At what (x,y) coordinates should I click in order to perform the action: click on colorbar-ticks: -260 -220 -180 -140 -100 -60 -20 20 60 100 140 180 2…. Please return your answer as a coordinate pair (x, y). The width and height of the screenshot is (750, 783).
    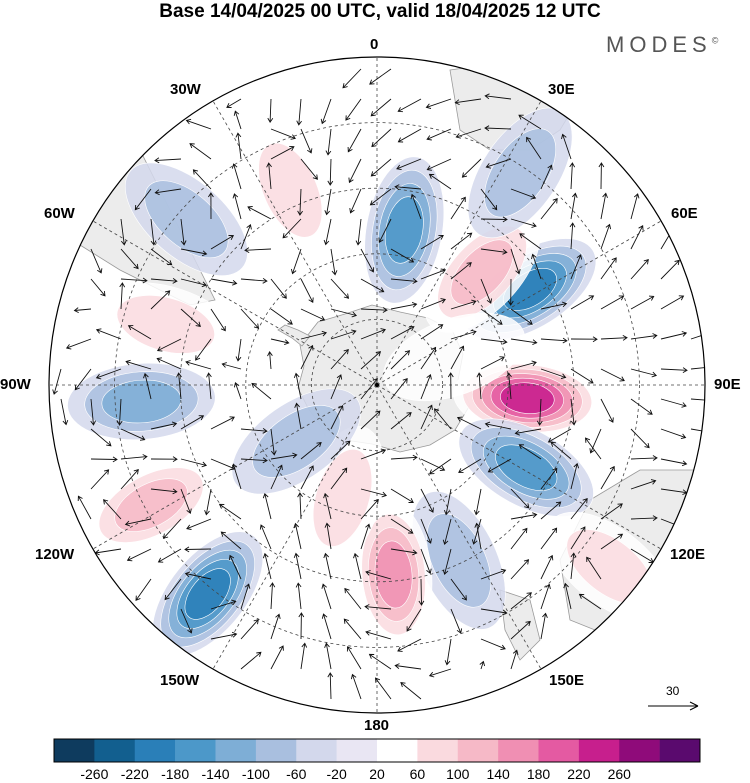
    Looking at the image, I should click on (375, 772).